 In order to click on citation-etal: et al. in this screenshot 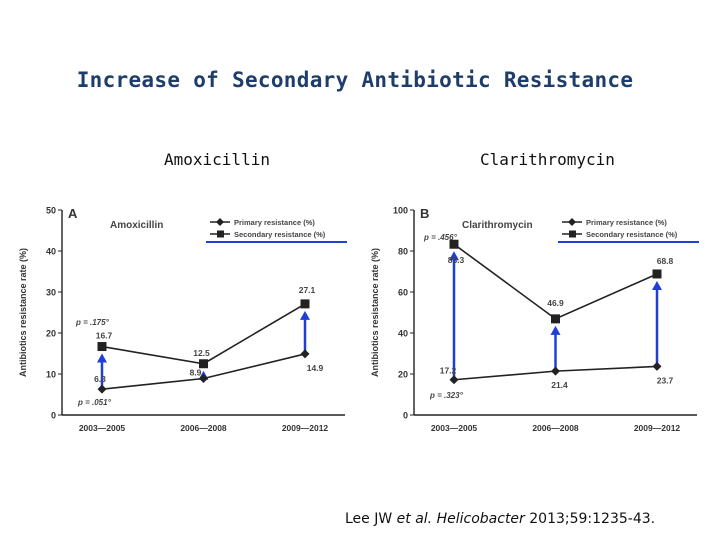, I will do `click(414, 519)`.